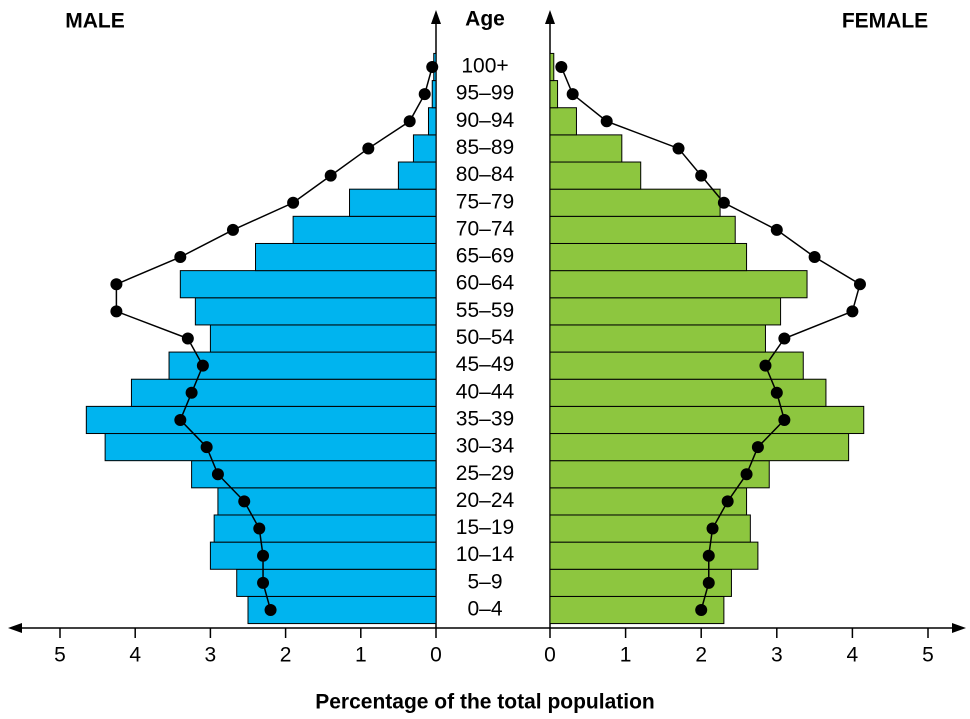 This screenshot has height=719, width=970. What do you see at coordinates (485, 473) in the screenshot?
I see `category-label: 25–29` at bounding box center [485, 473].